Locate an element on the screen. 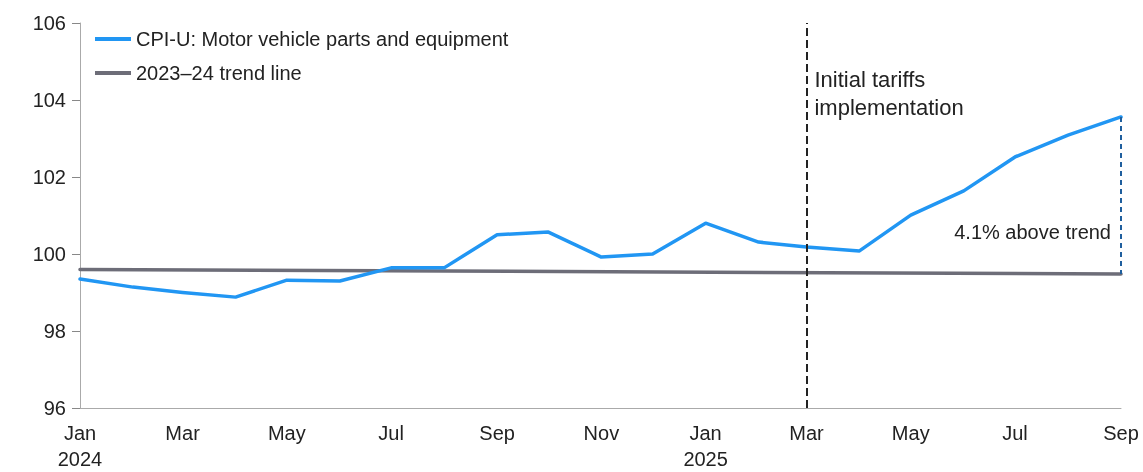 This screenshot has height=472, width=1143. y-tick-label: 106 is located at coordinates (49, 23).